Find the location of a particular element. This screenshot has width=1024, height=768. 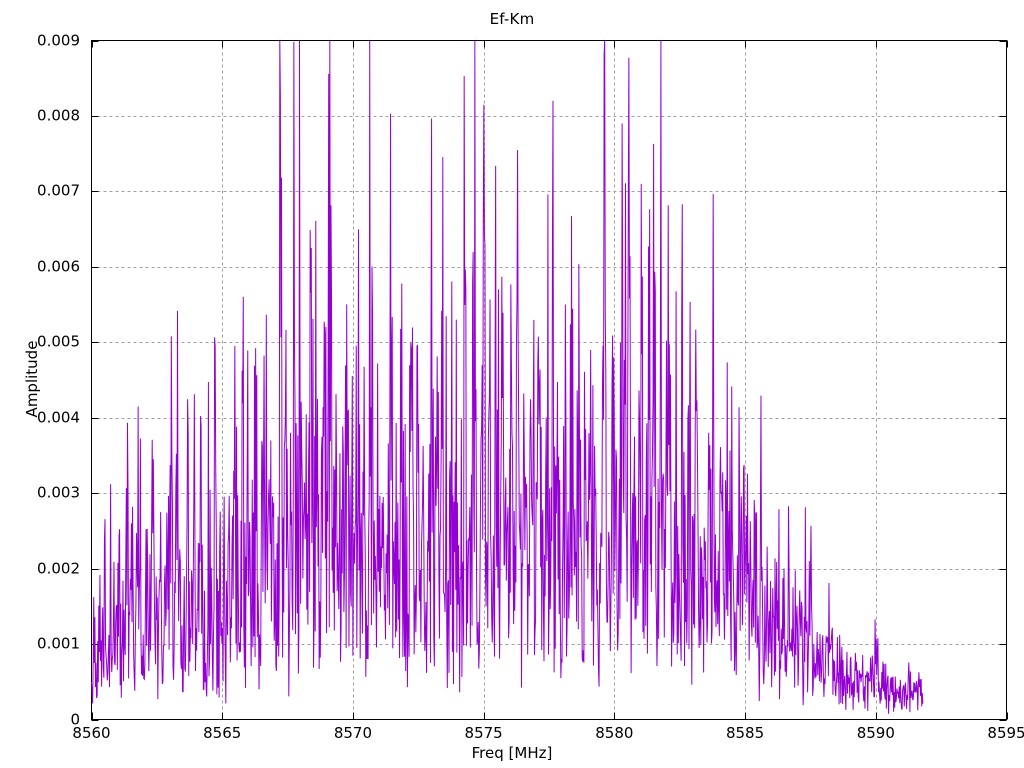

x-tick-label: 8590 is located at coordinates (875, 733).